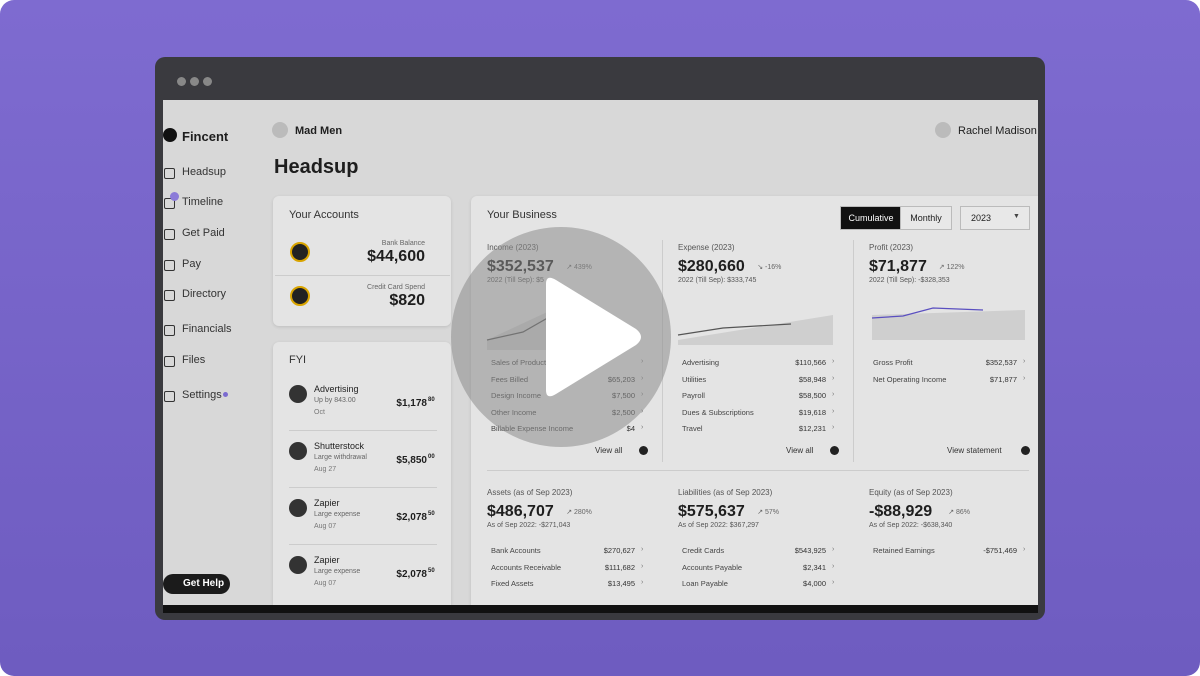  I want to click on row-amount: $13,495, so click(621, 583).